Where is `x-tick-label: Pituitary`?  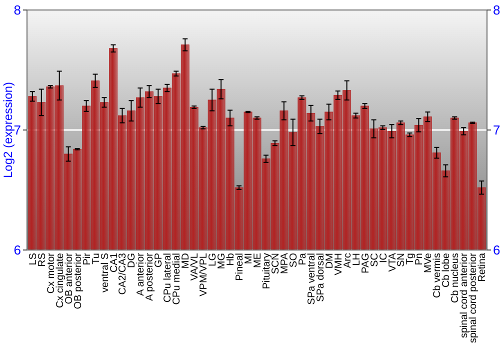
x-tick-label: Pituitary is located at coordinates (266, 271).